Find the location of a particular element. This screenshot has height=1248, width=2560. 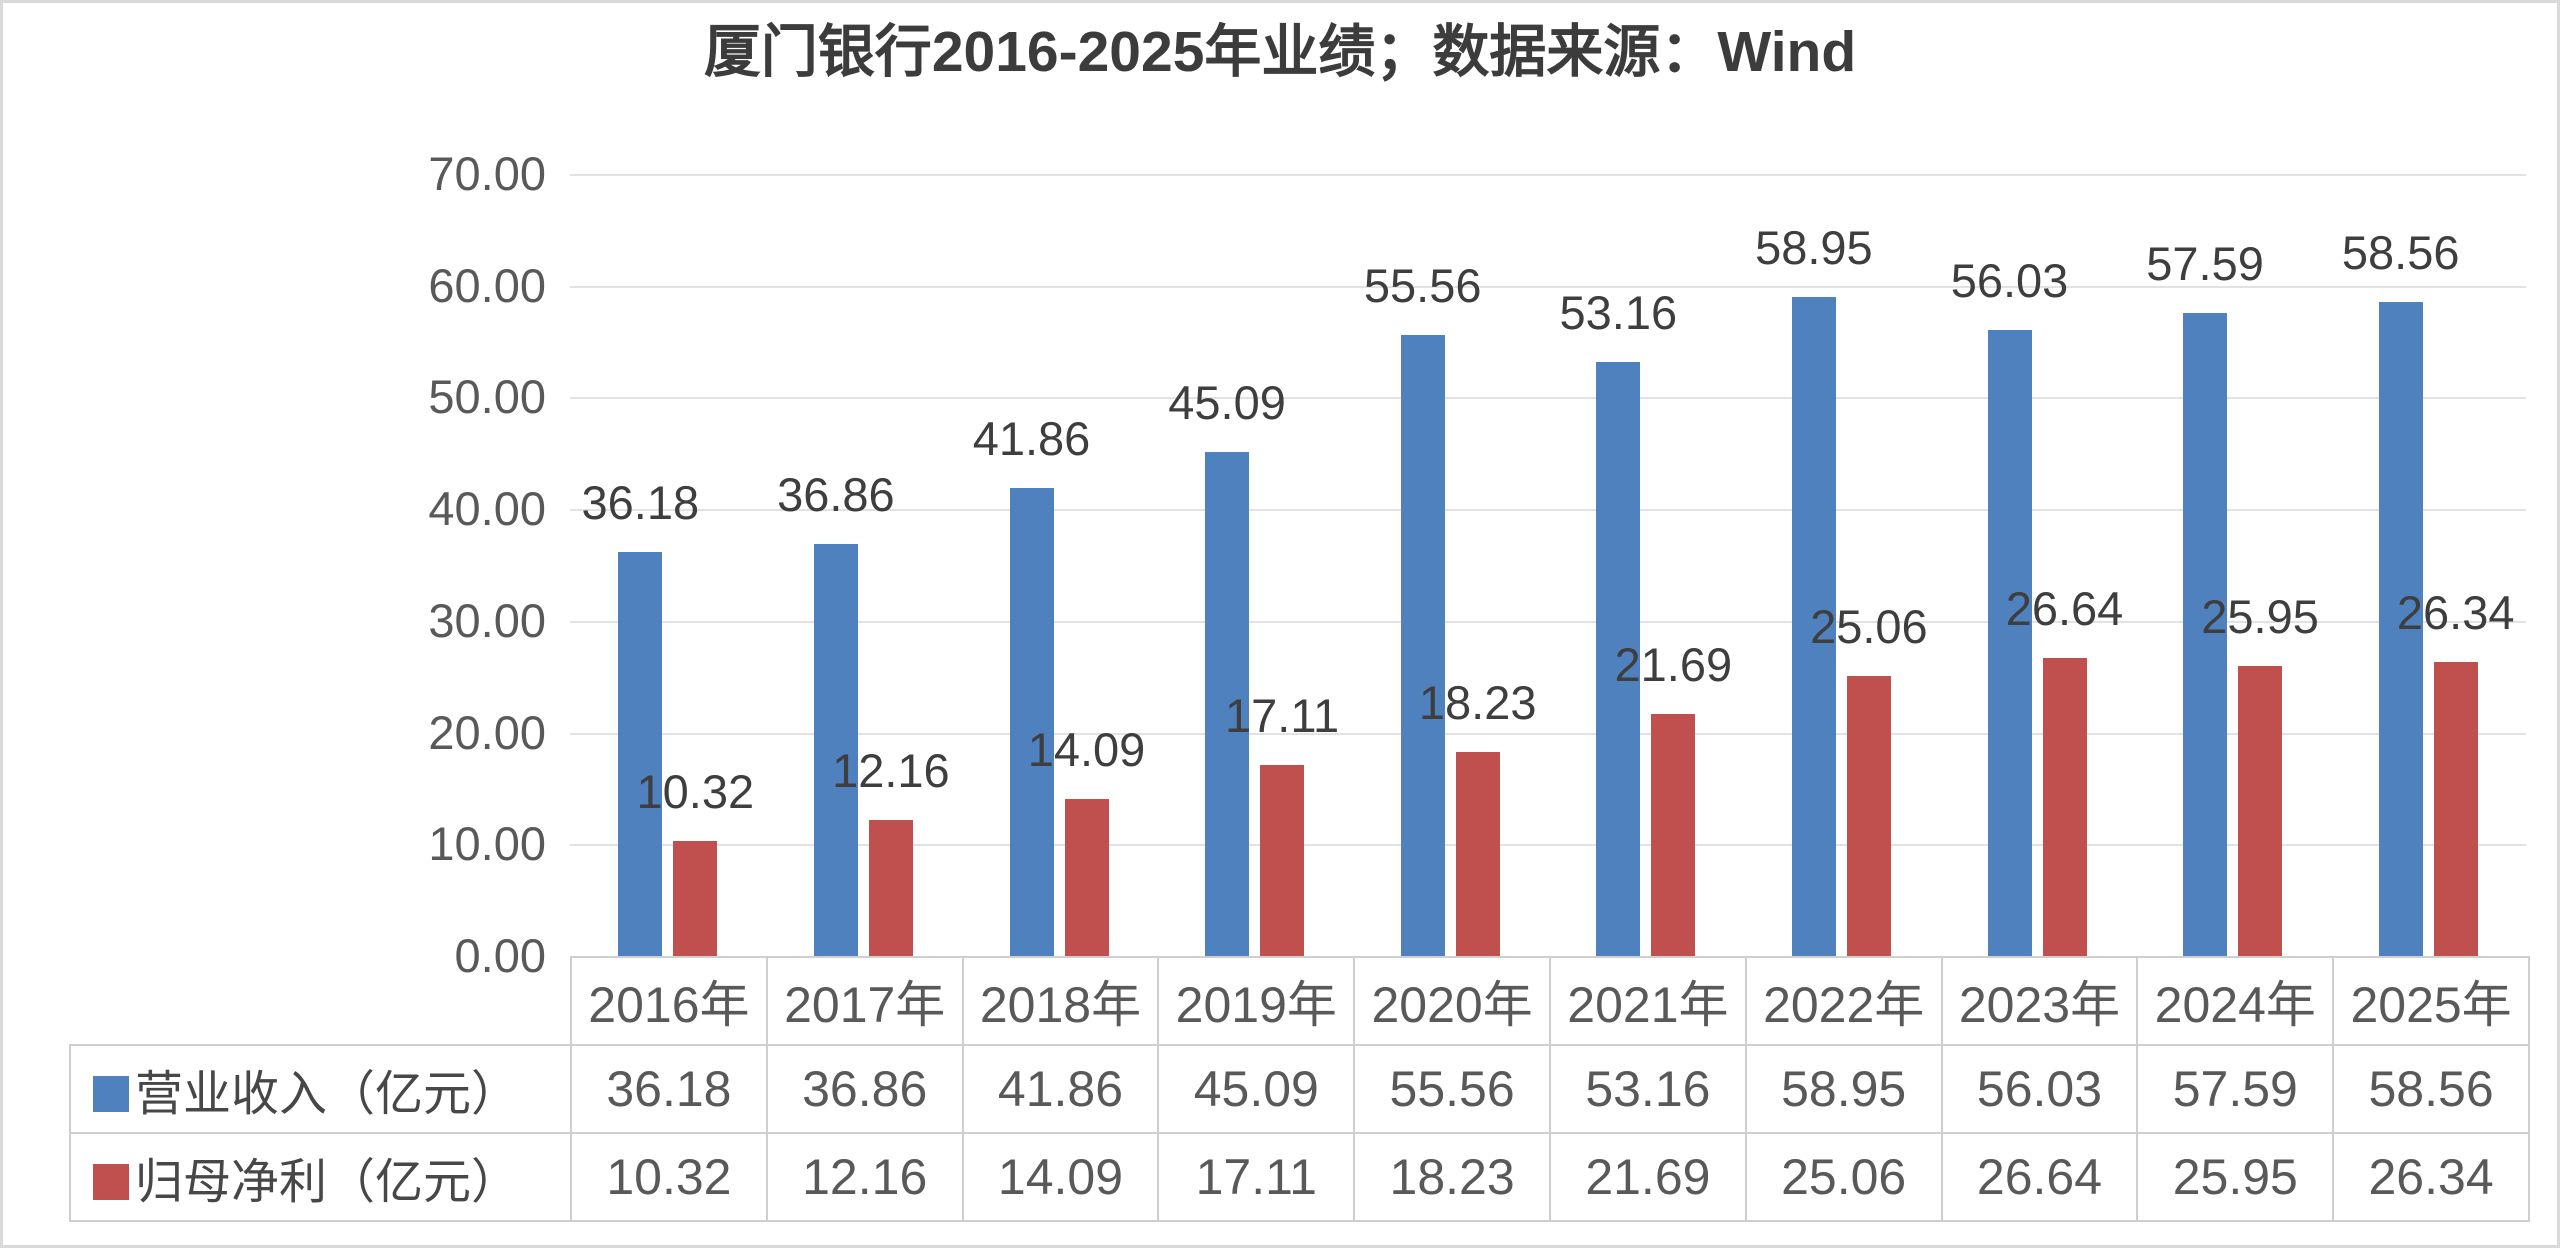

profit-bar: 14.09 is located at coordinates (1086, 841).